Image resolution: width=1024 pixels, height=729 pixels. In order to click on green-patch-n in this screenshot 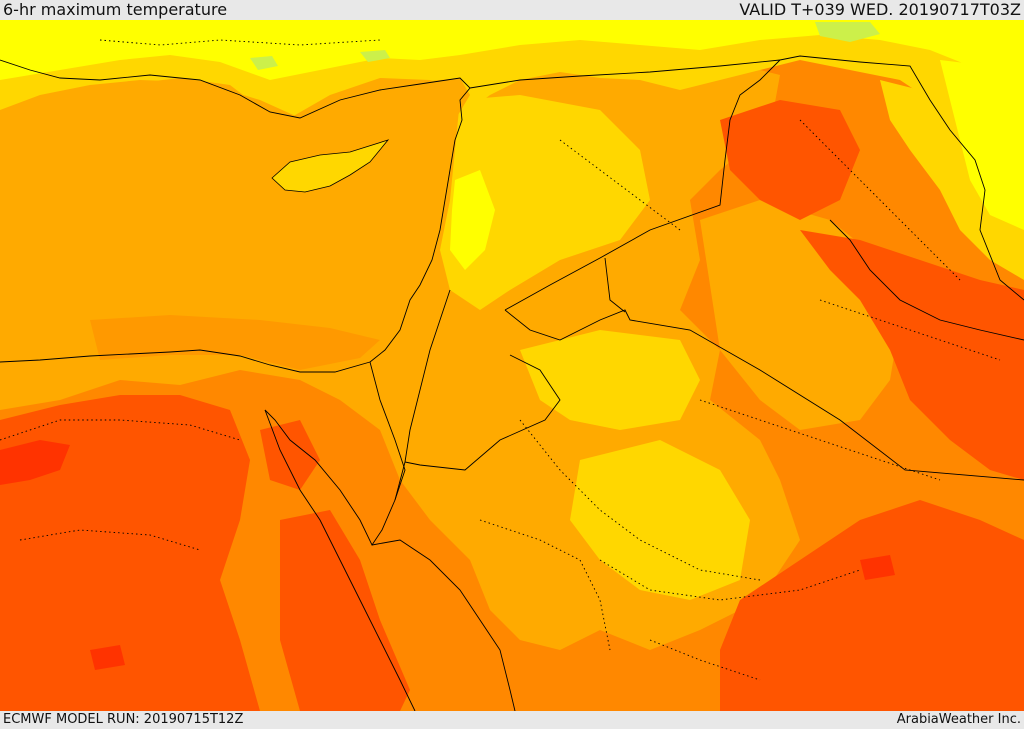, I will do `click(375, 56)`.